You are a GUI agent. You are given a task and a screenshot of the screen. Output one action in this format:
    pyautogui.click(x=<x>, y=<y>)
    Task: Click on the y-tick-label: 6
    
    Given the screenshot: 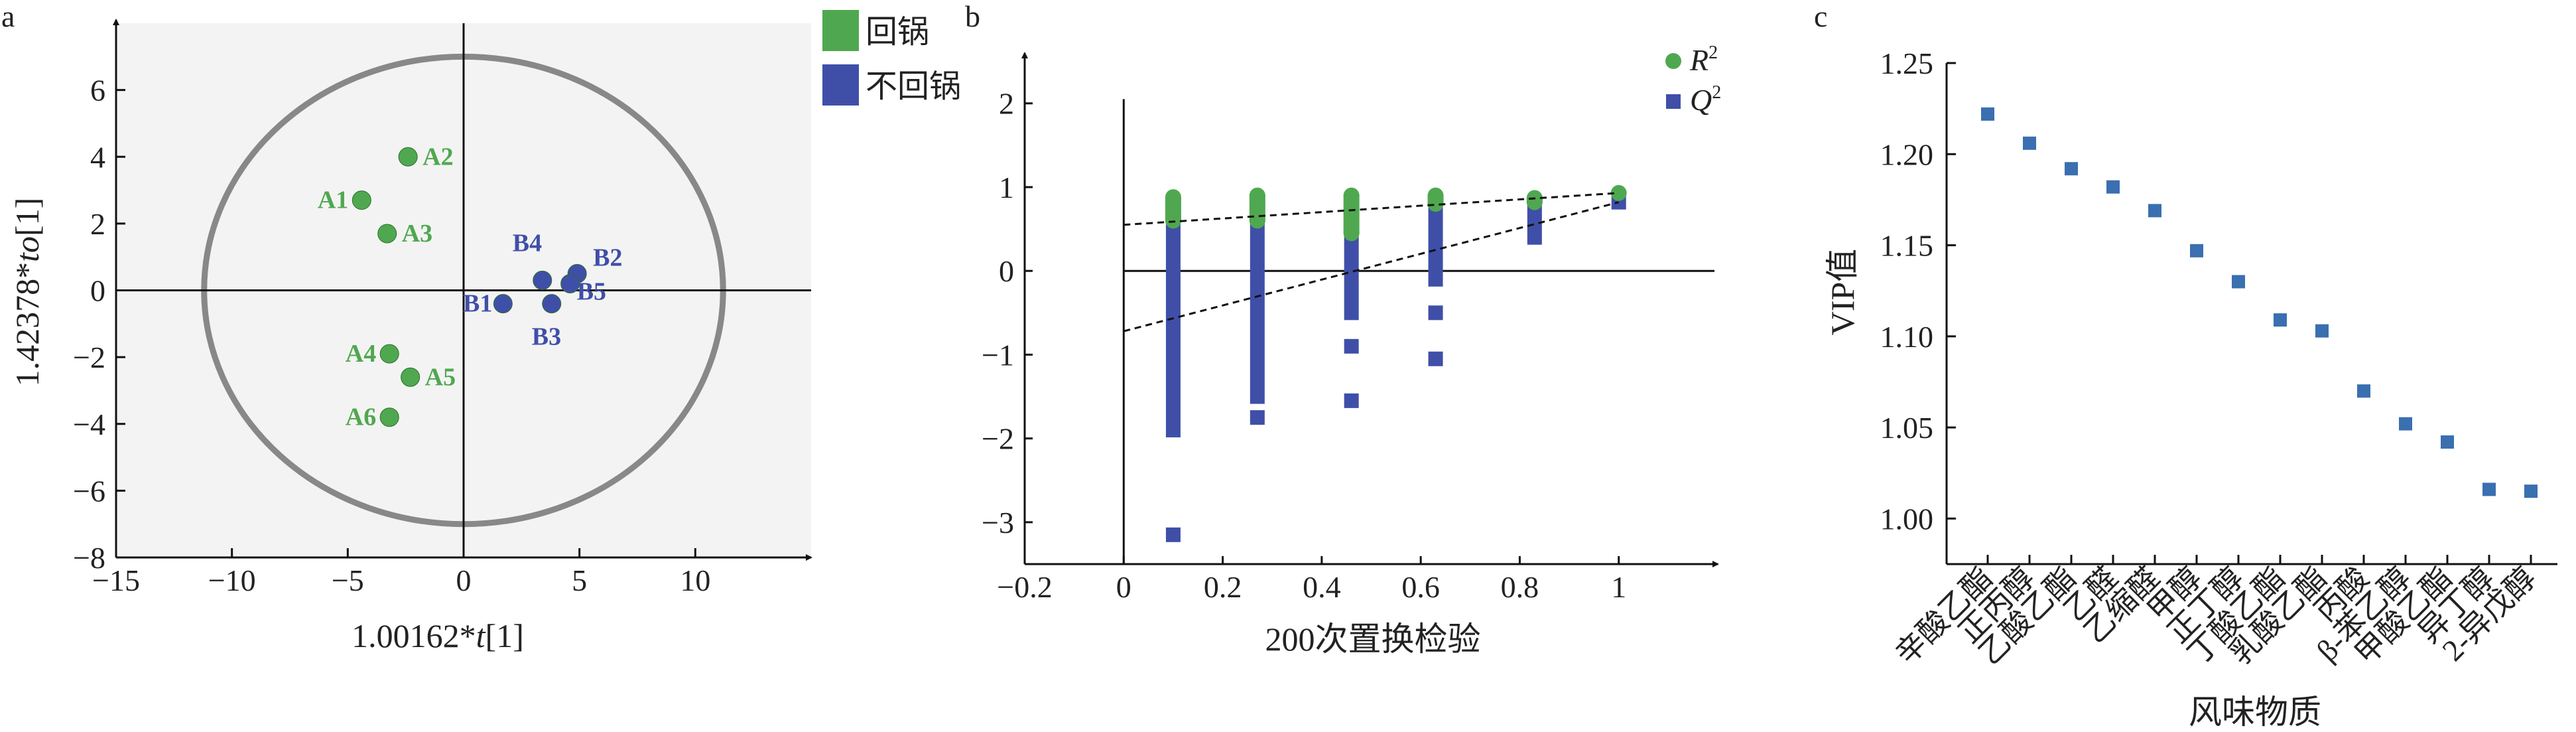 What is the action you would take?
    pyautogui.click(x=98, y=91)
    